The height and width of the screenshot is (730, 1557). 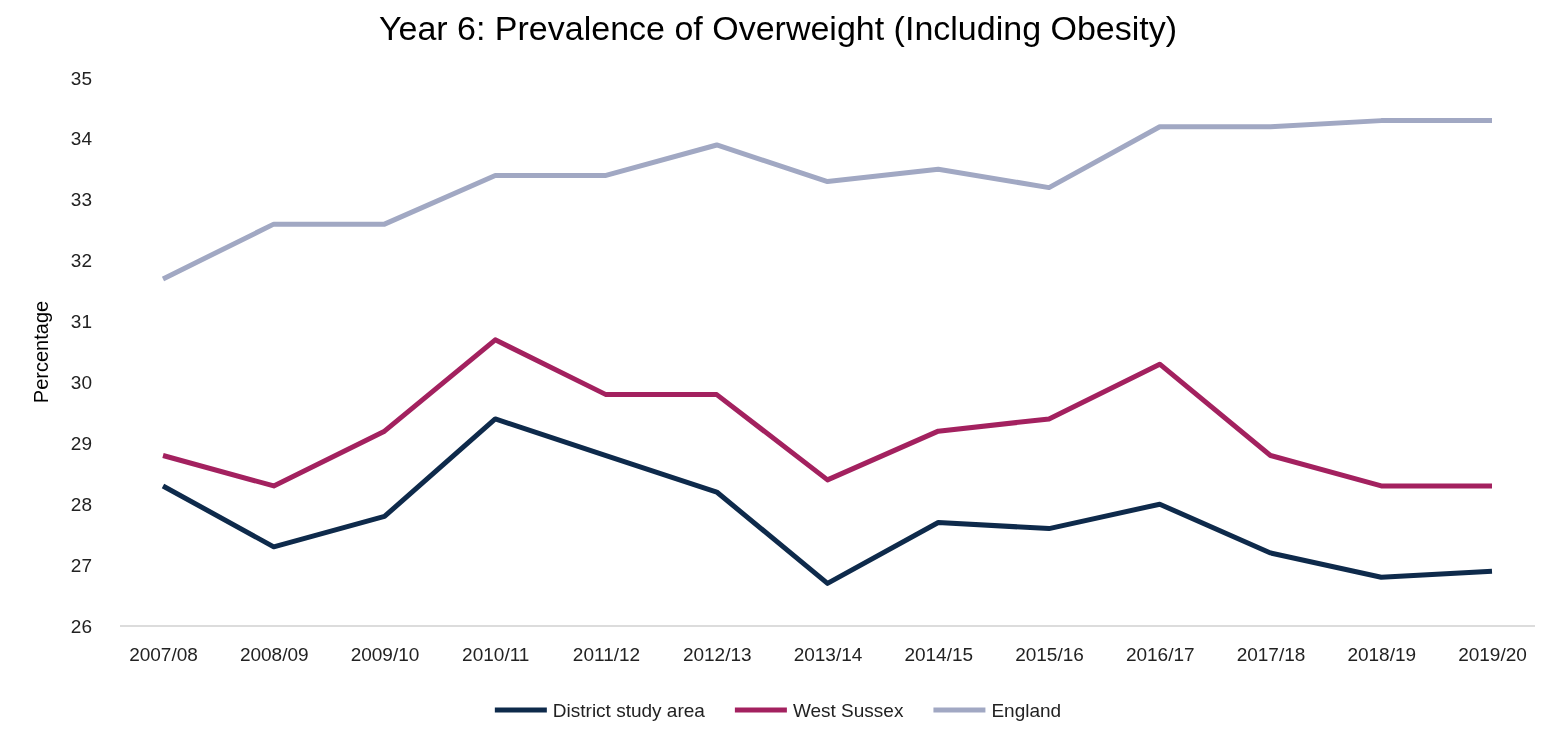 What do you see at coordinates (81, 78) in the screenshot?
I see `y-tick-label: 35` at bounding box center [81, 78].